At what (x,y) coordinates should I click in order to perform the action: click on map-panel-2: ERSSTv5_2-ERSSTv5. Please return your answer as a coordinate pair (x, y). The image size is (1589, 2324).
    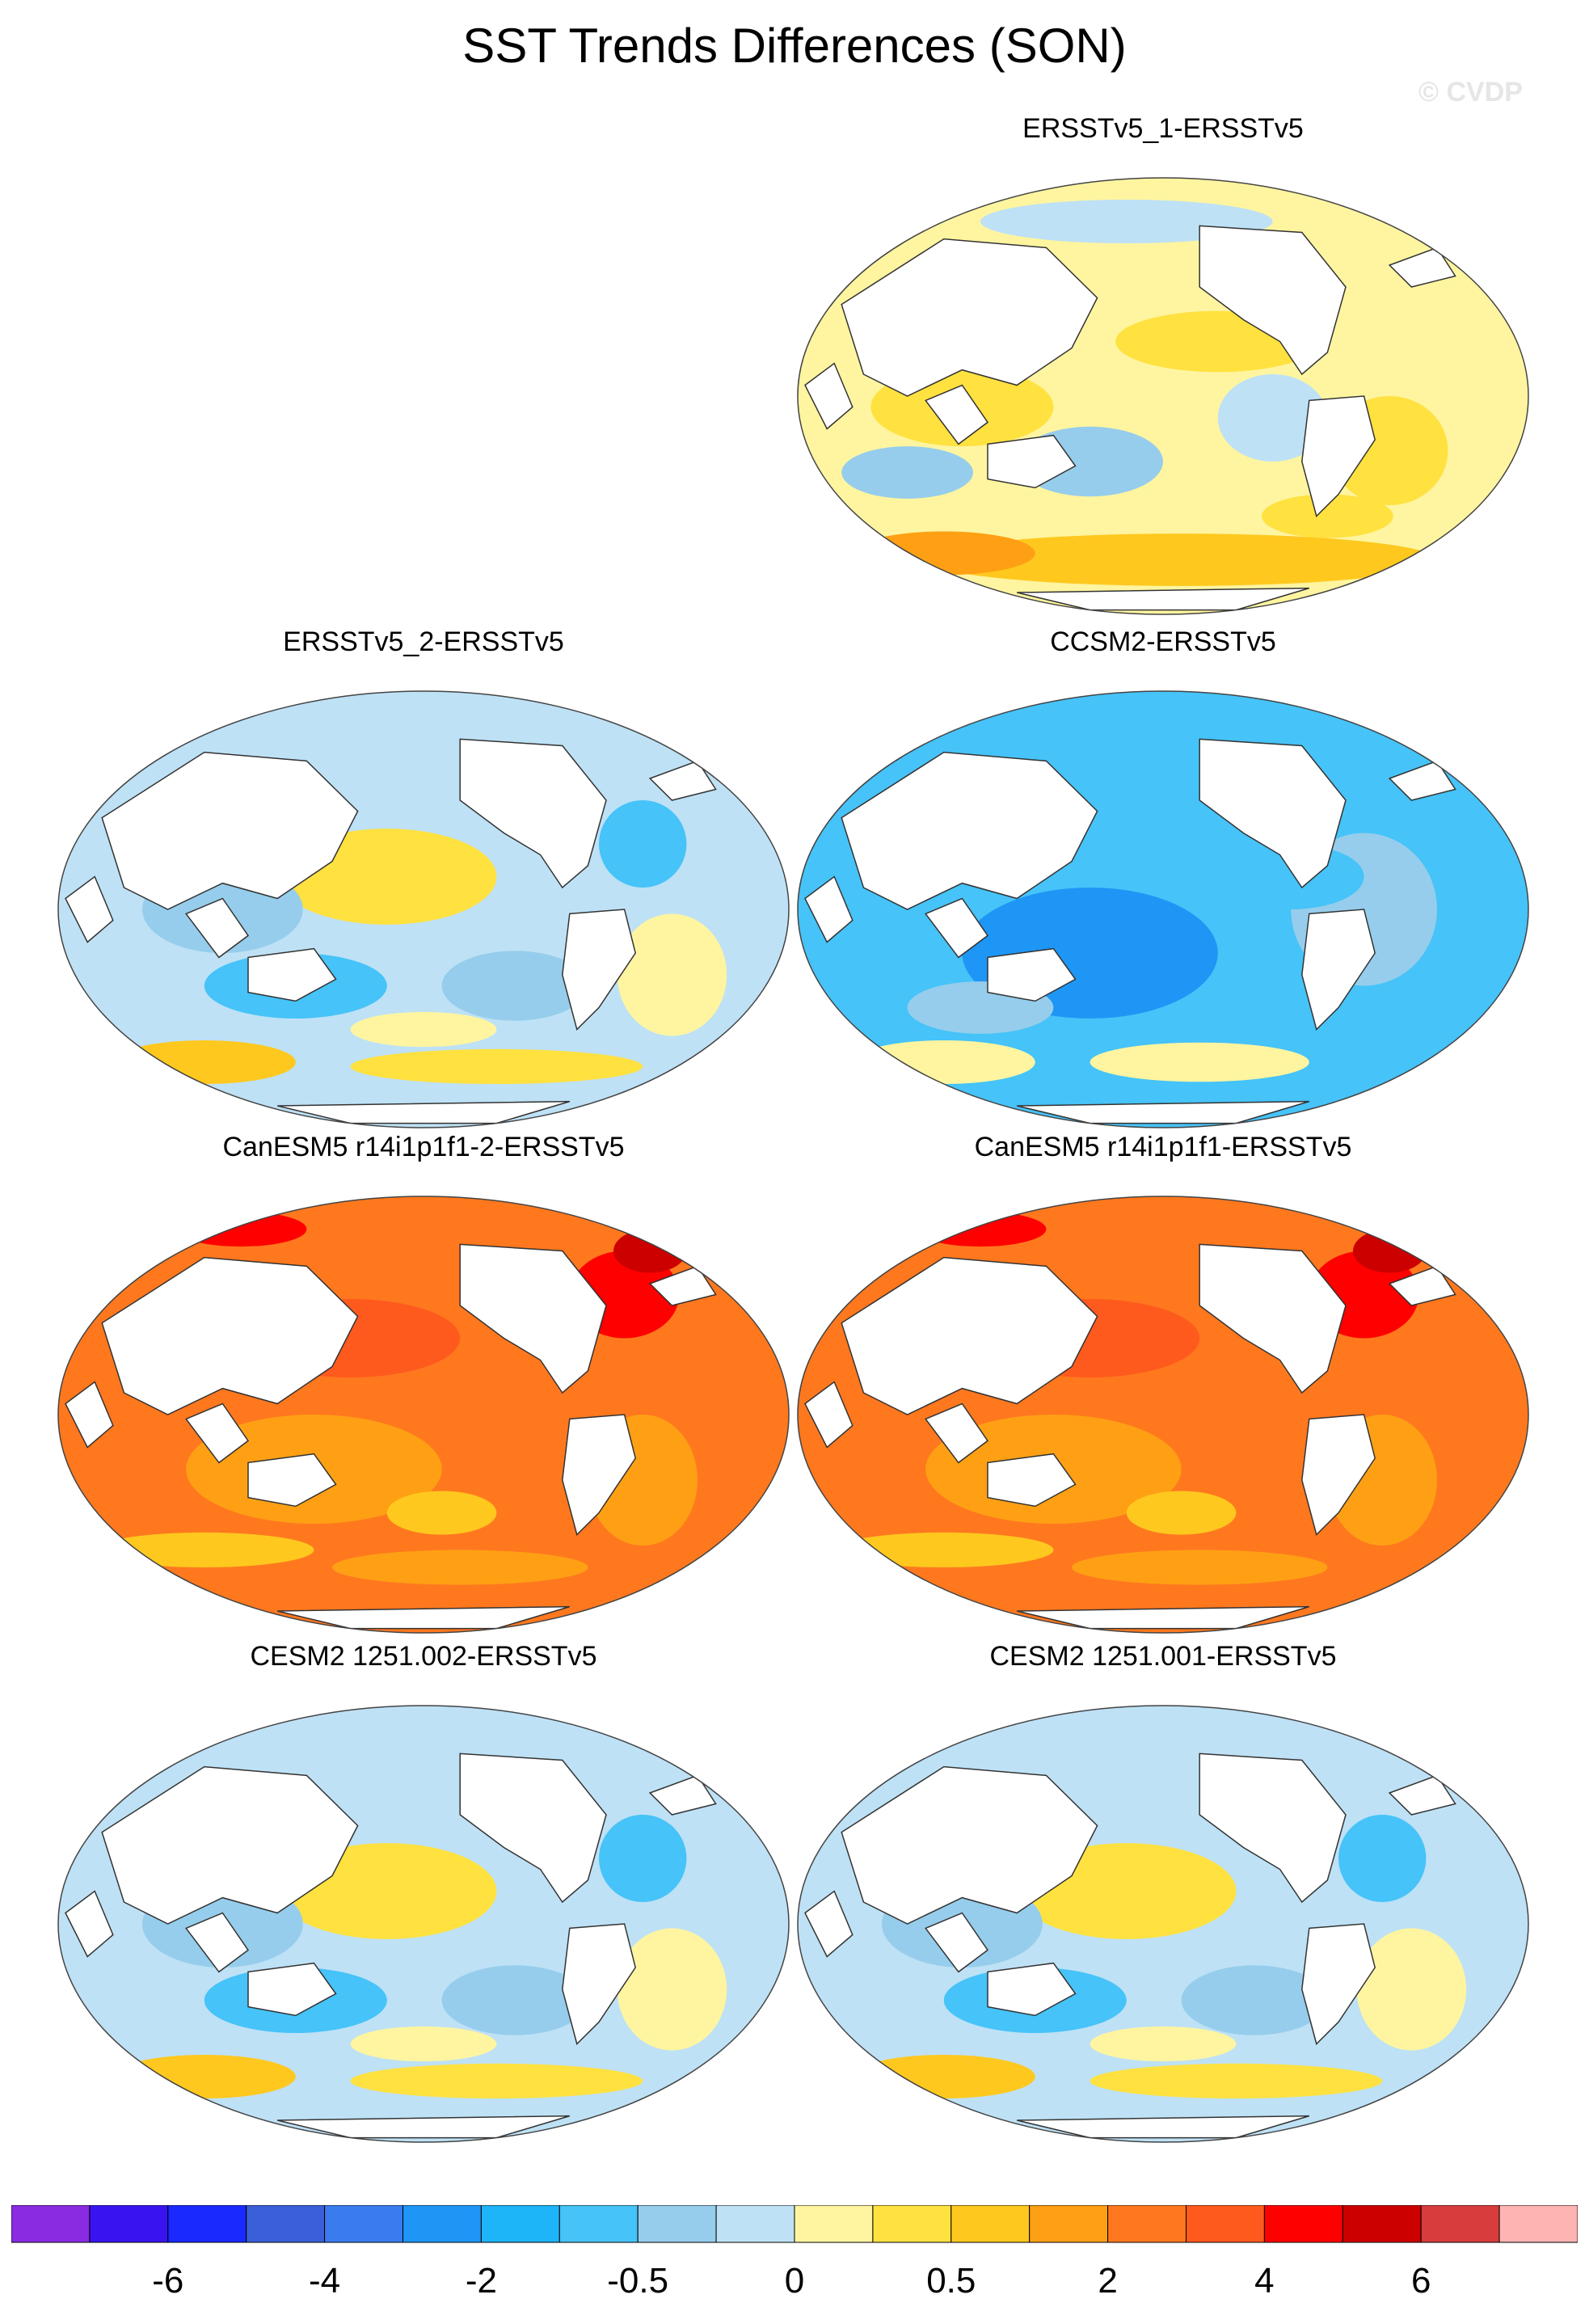
    Looking at the image, I should click on (423, 885).